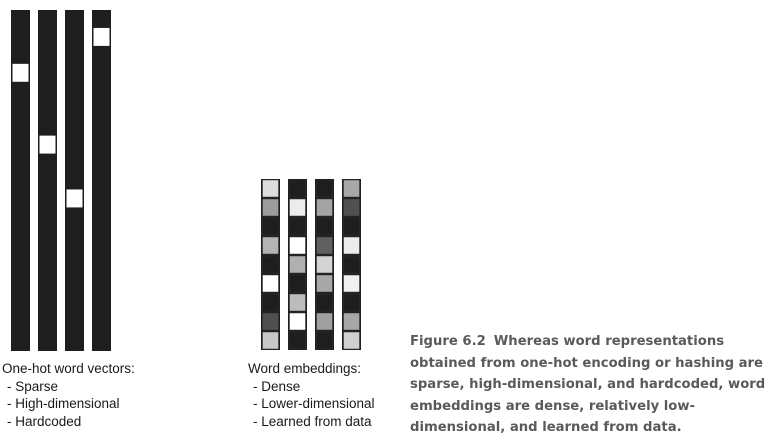 This screenshot has height=444, width=776. I want to click on one-hot-heading: One-hot word vectors:, so click(68, 368).